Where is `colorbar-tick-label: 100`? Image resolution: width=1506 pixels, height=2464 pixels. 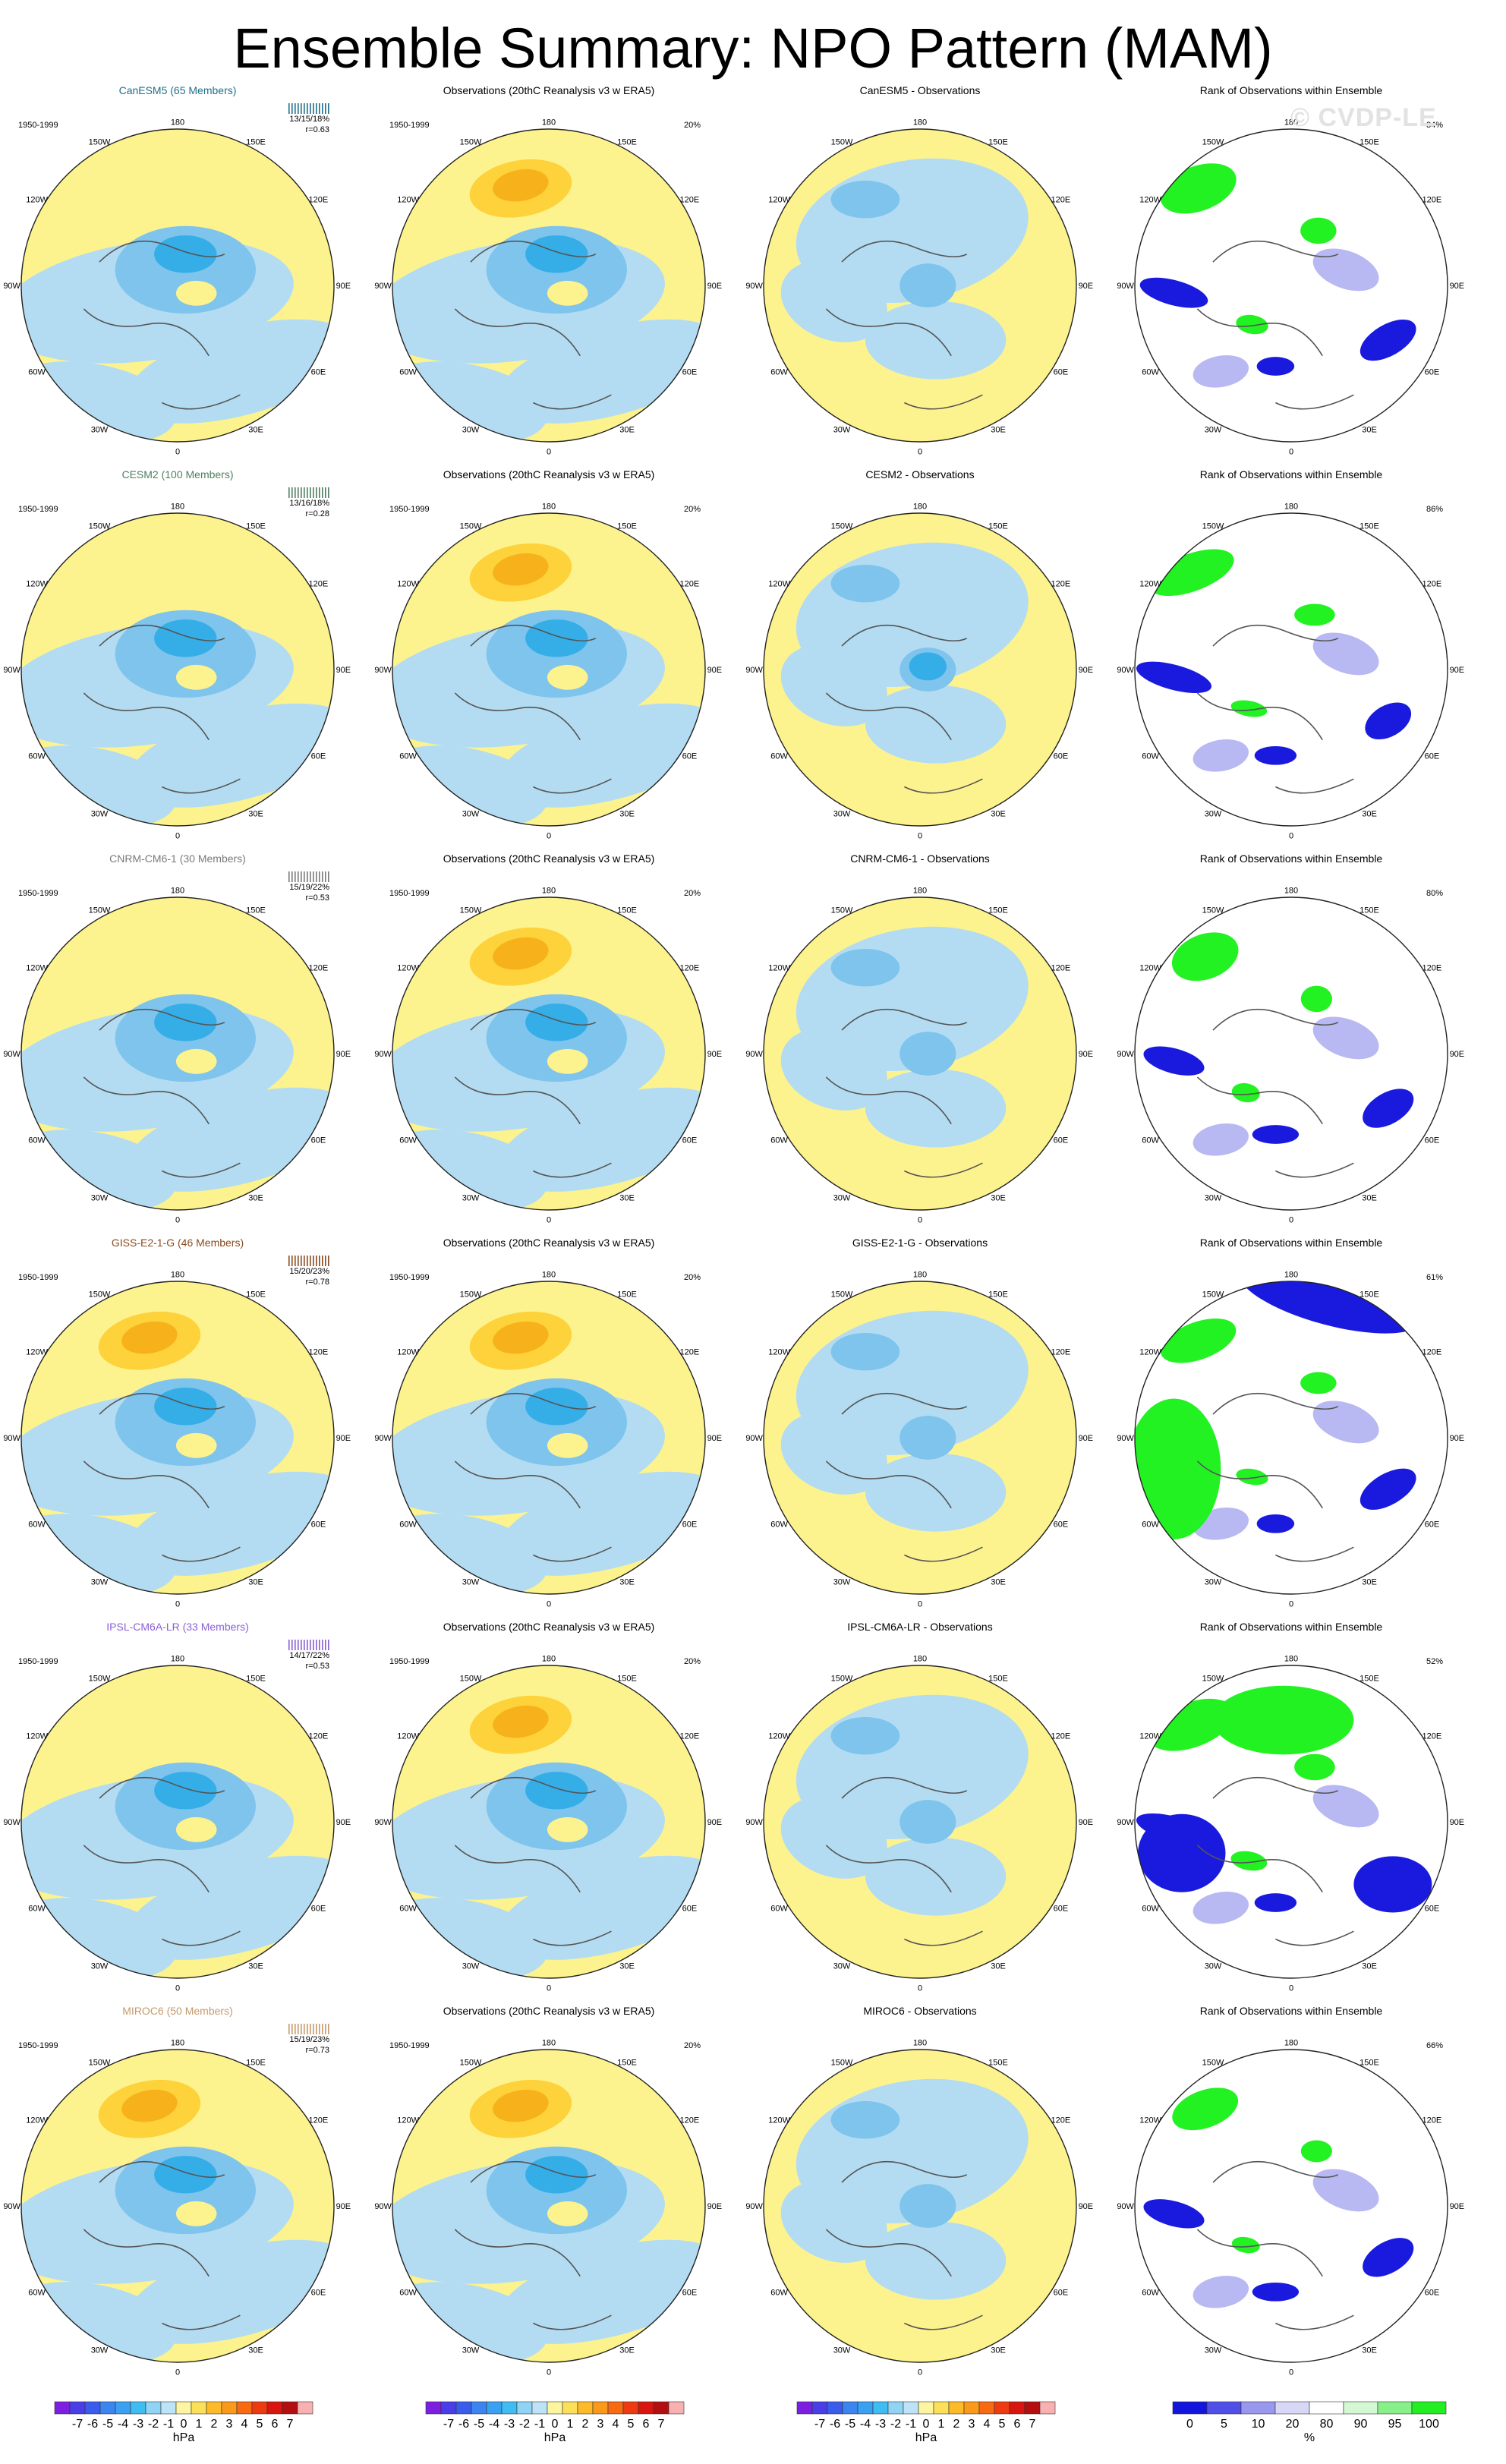
colorbar-tick-label: 100 is located at coordinates (1429, 2424).